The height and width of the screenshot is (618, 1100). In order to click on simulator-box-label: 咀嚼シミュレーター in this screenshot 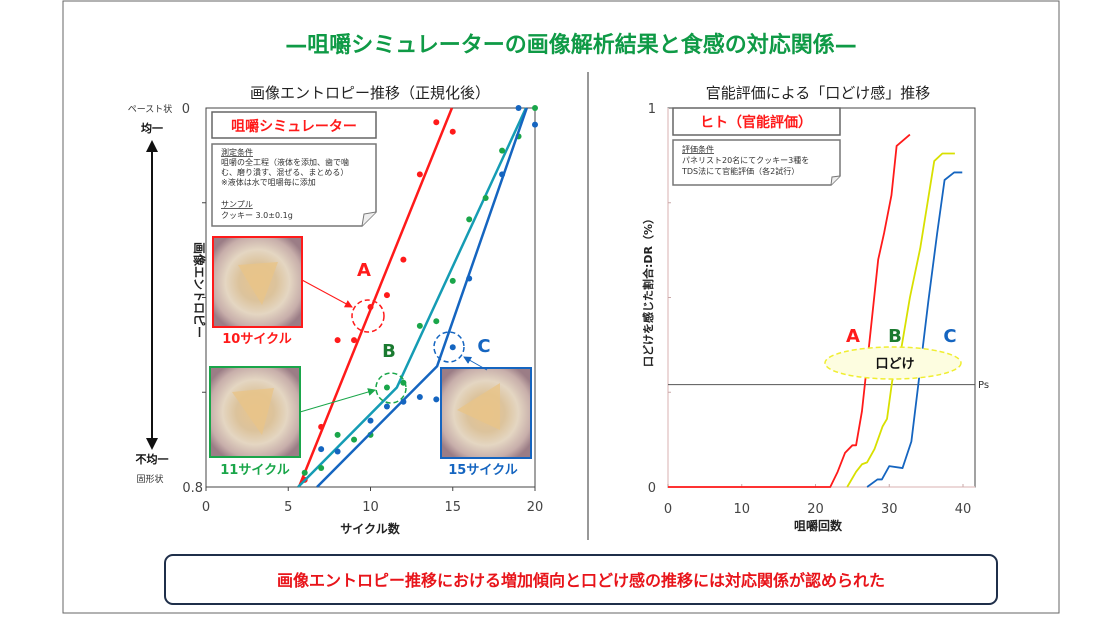, I will do `click(294, 126)`.